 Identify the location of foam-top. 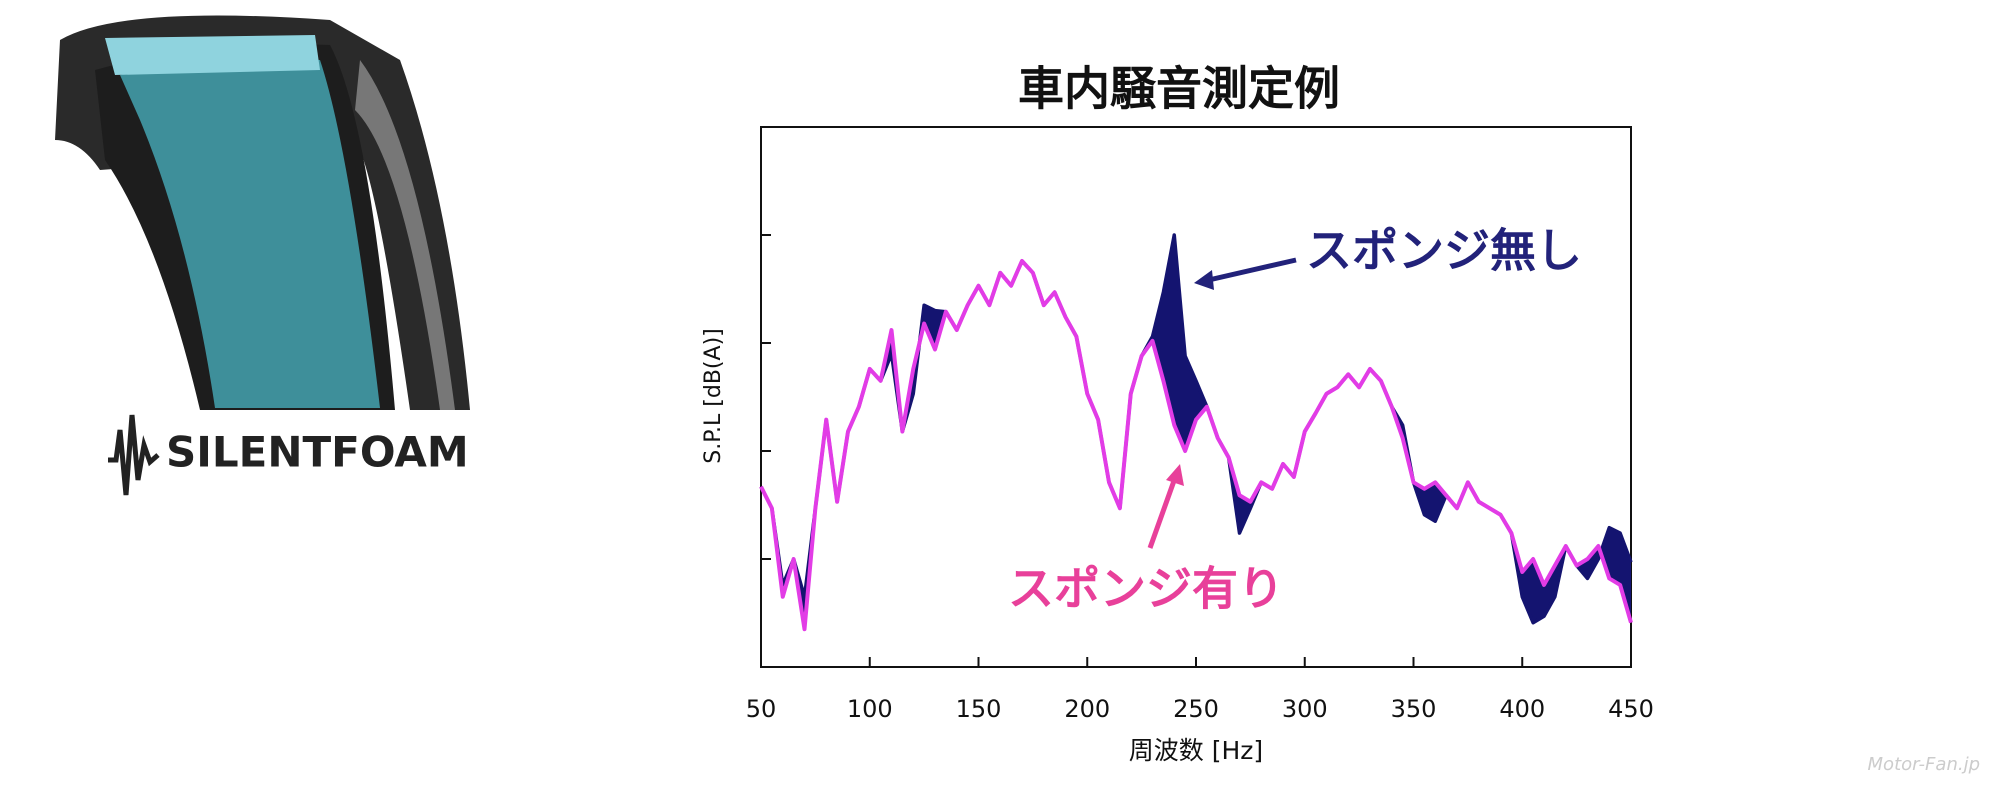
(212, 55).